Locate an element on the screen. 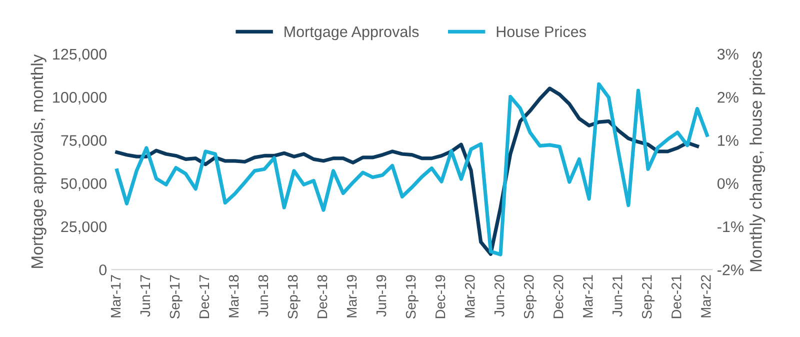 This screenshot has height=337, width=800. y2-axis-title: Monthly change, house prices is located at coordinates (758, 162).